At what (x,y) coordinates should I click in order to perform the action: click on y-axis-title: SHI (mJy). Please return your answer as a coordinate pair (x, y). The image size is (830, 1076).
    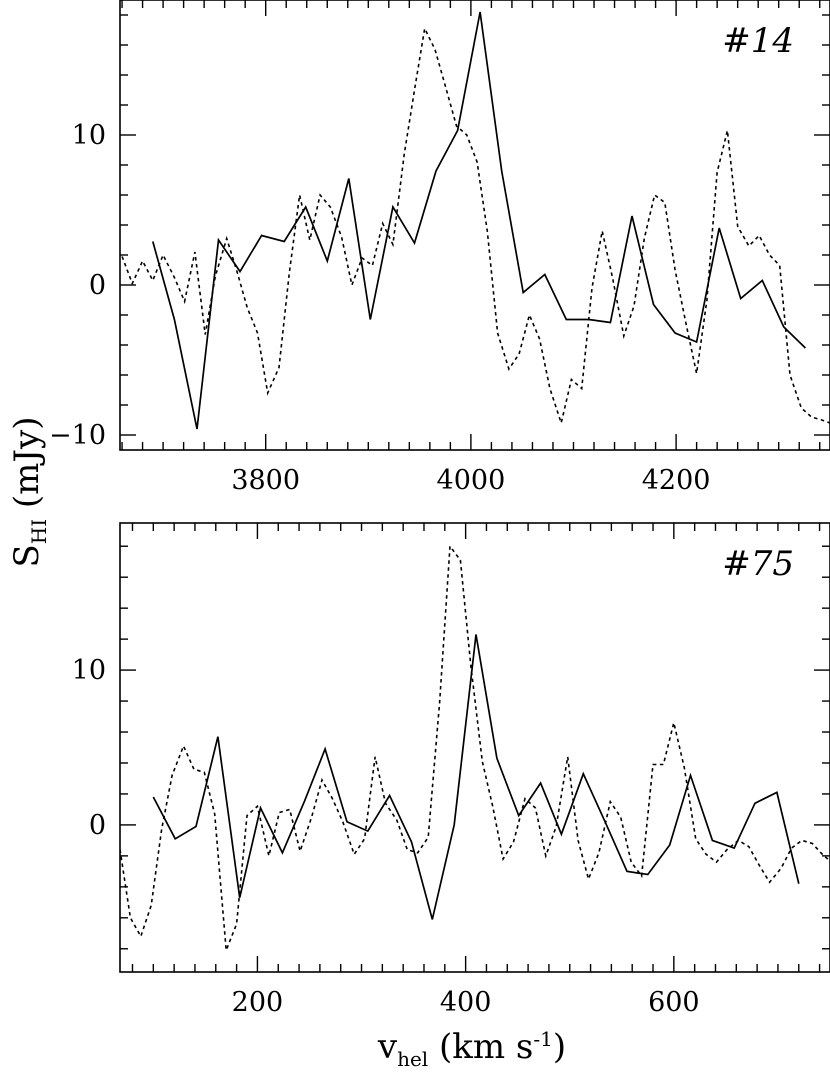
    Looking at the image, I should click on (29, 491).